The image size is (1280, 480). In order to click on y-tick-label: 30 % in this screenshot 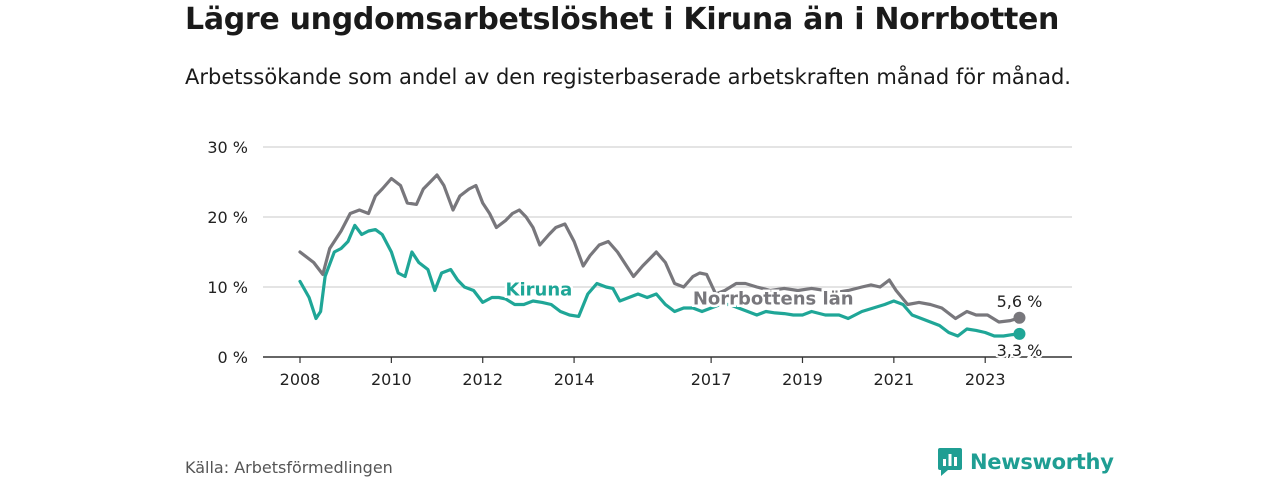, I will do `click(227, 147)`.